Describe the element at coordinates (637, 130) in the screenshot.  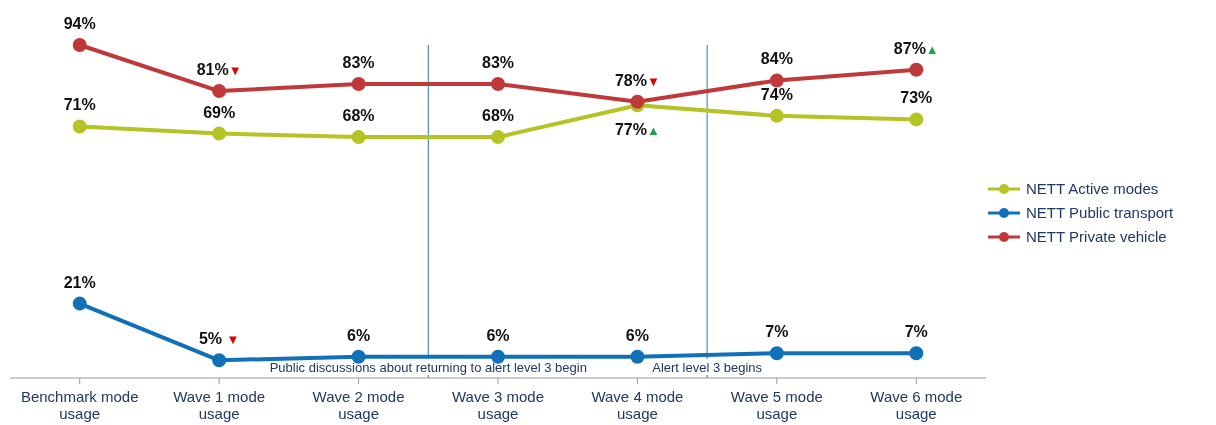
I see `data-label: 77%▲` at that location.